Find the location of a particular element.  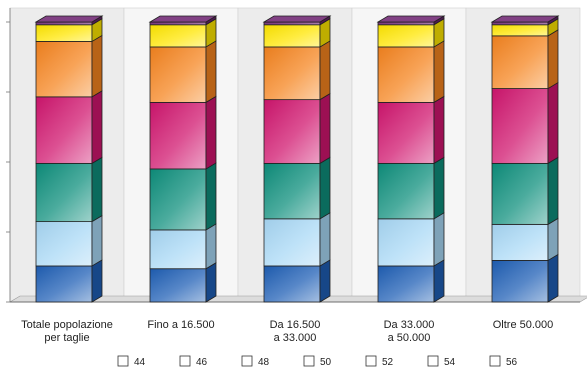

category-label-line: per taglie is located at coordinates (66, 338).